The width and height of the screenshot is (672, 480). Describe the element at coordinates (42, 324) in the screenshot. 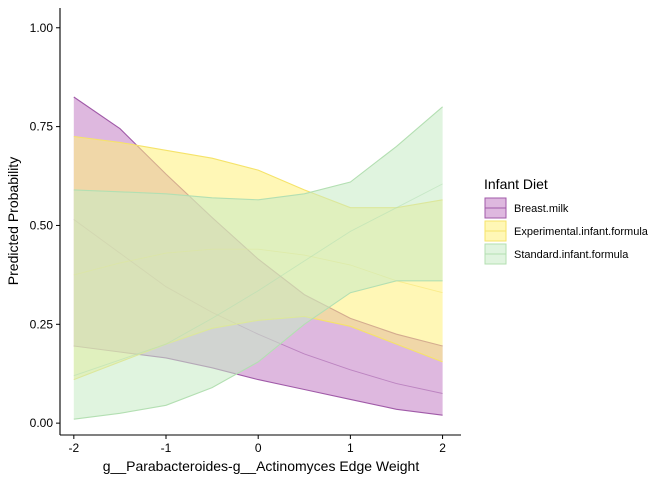

I see `y-tick-label: 0.25` at that location.